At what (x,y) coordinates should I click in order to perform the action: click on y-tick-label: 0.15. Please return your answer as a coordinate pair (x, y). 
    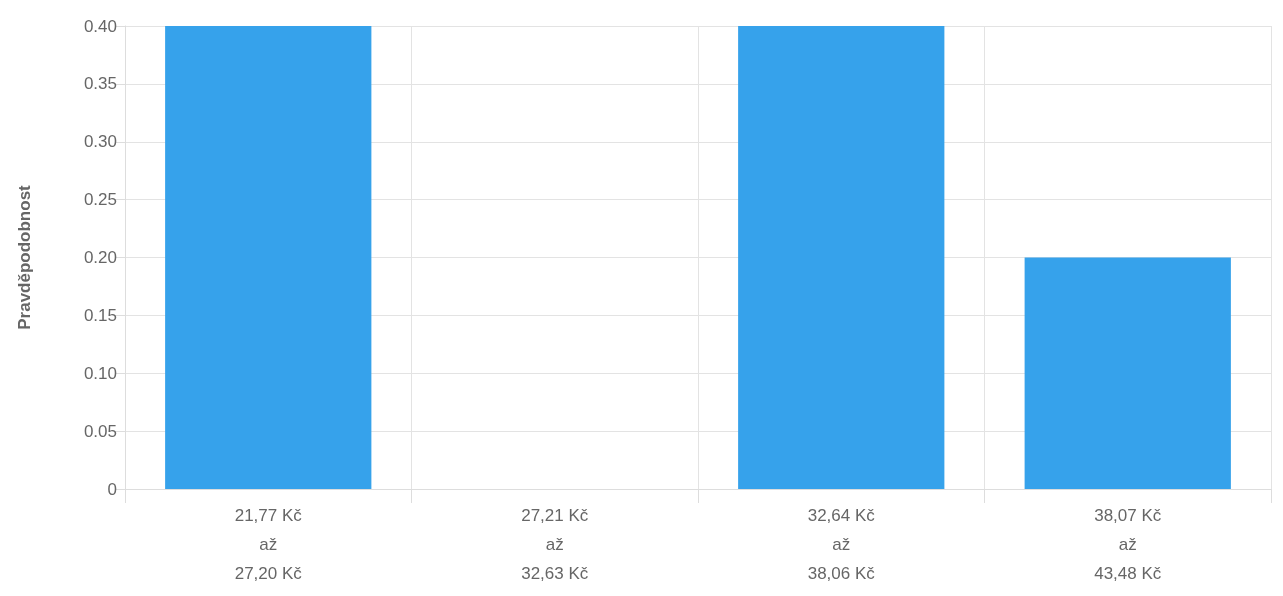
    Looking at the image, I should click on (100, 315).